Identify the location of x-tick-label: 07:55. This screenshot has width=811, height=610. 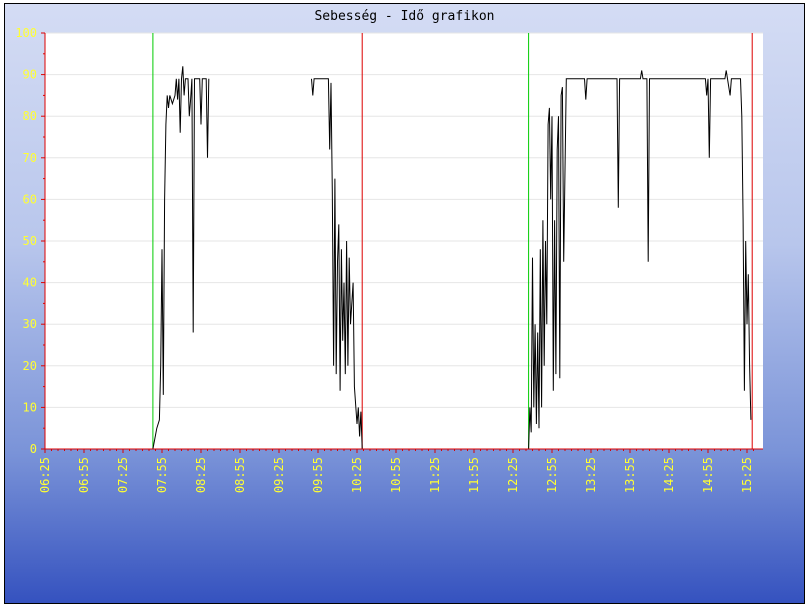
(162, 475).